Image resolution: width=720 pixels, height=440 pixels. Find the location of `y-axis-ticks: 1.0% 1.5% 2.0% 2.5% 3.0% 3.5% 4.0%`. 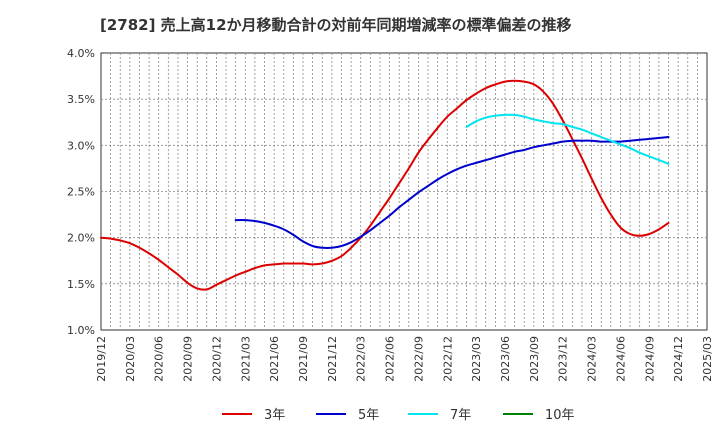

y-axis-ticks: 1.0% 1.5% 2.0% 2.5% 3.0% 3.5% 4.0% is located at coordinates (81, 192).